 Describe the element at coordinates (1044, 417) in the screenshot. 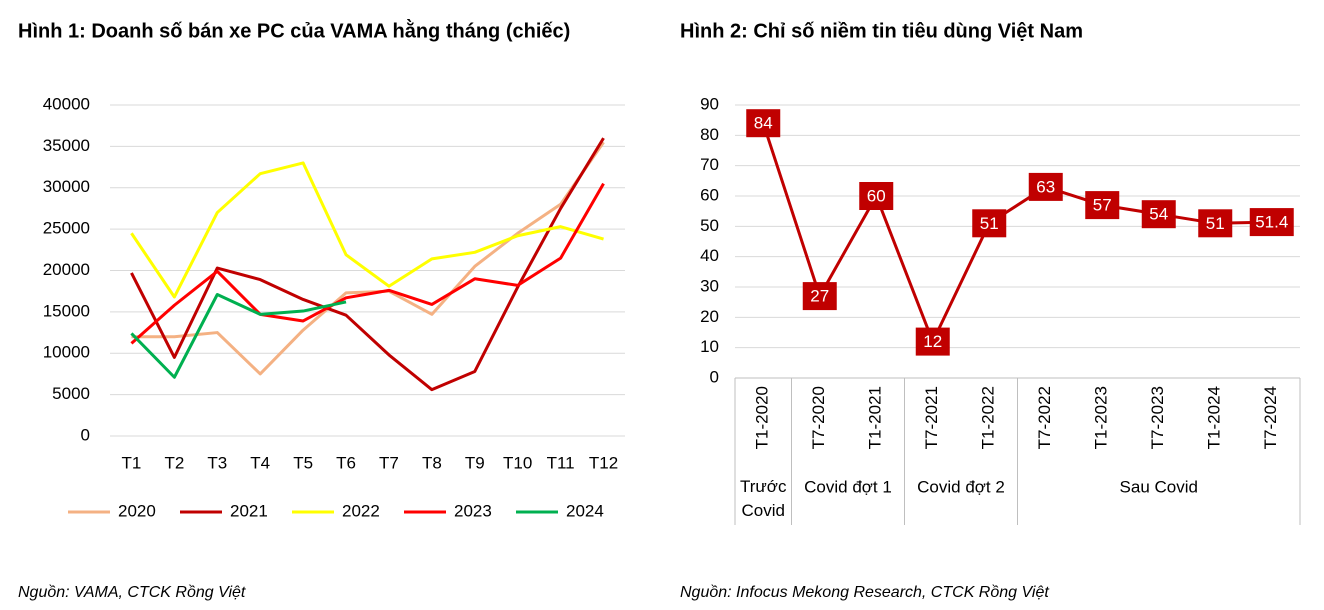

I see `x-tick-label: T7-2022` at that location.